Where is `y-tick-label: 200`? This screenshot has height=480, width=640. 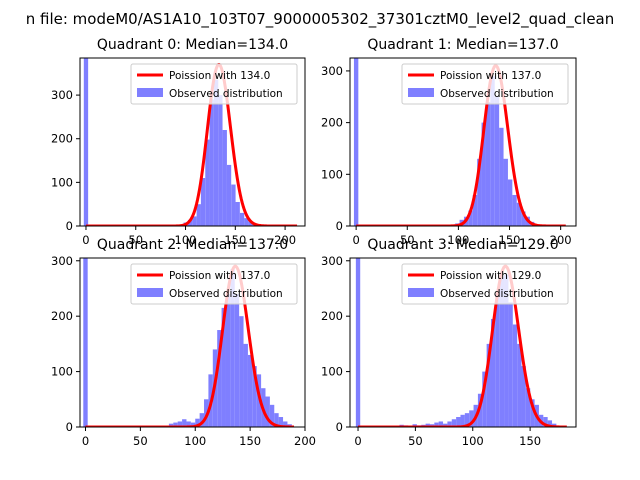
y-tick-label: 200 is located at coordinates (332, 123).